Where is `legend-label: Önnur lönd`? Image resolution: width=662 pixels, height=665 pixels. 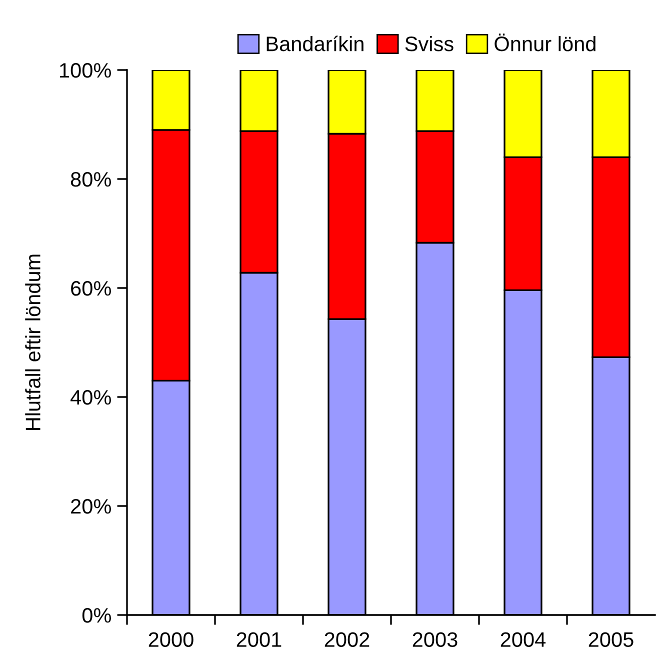 legend-label: Önnur lönd is located at coordinates (545, 43).